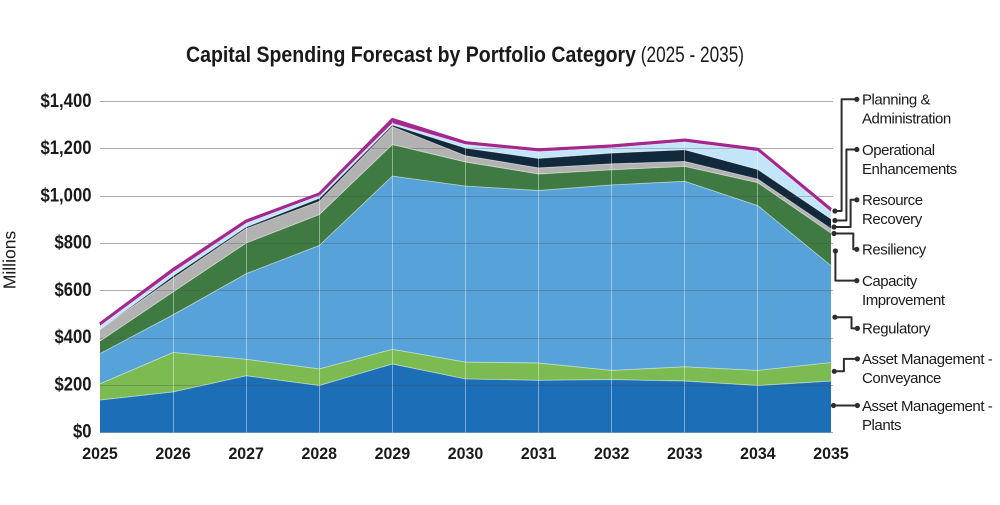 This screenshot has width=1000, height=505. I want to click on svg-text: $800, so click(73, 243).